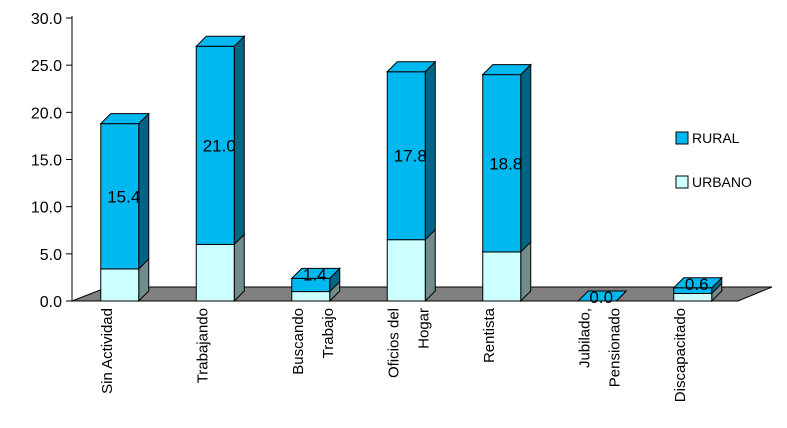  Describe the element at coordinates (46, 66) in the screenshot. I see `y-tick-label: 25.0` at that location.